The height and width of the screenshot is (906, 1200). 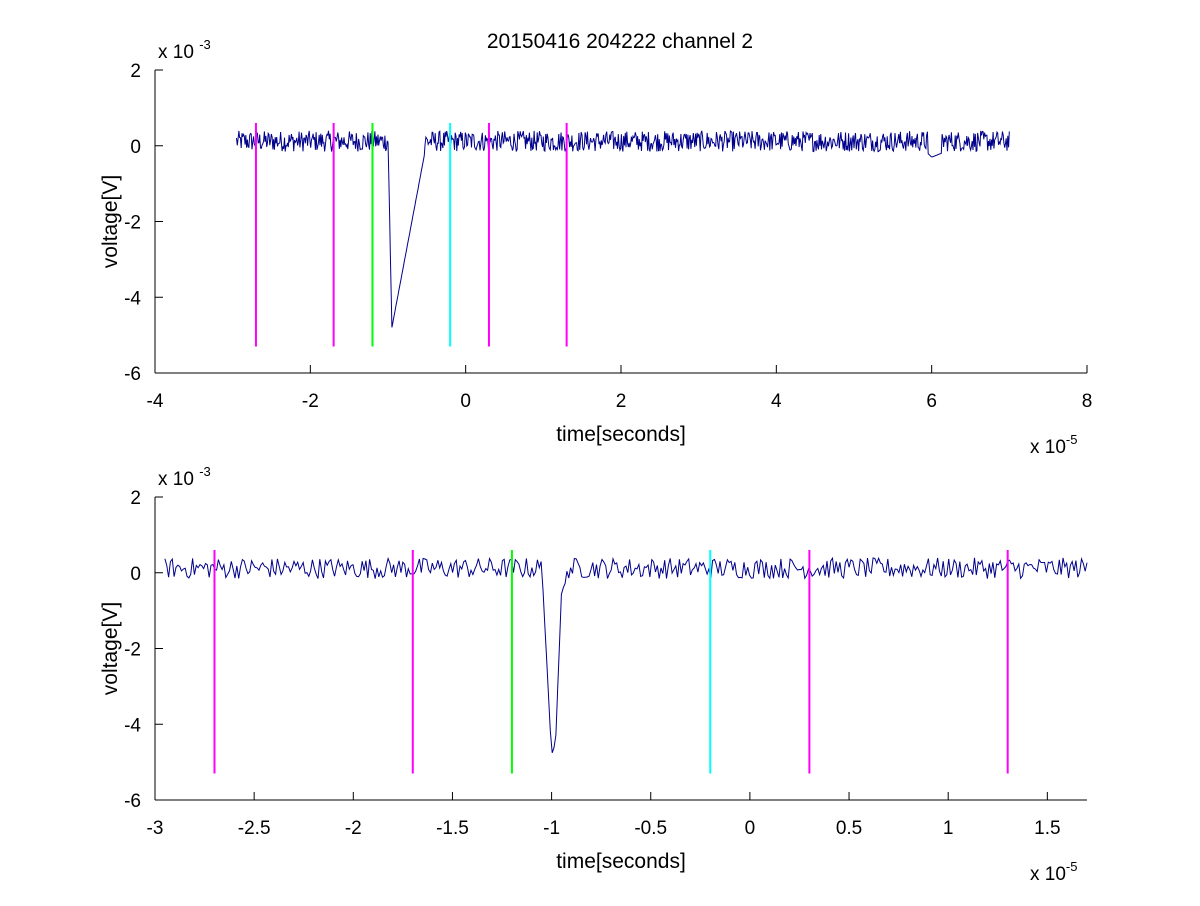 I want to click on x-tick-label: -3, so click(x=155, y=828).